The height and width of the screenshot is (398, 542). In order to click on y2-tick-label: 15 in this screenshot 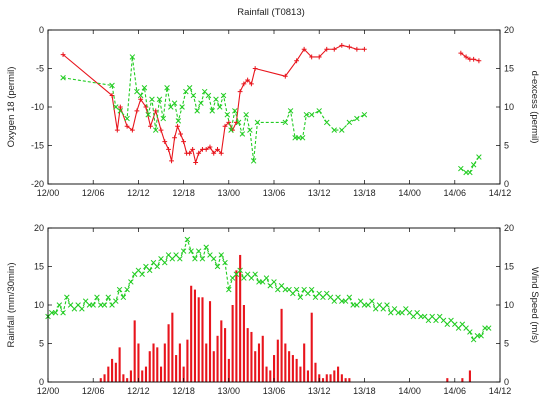, I will do `click(509, 69)`.